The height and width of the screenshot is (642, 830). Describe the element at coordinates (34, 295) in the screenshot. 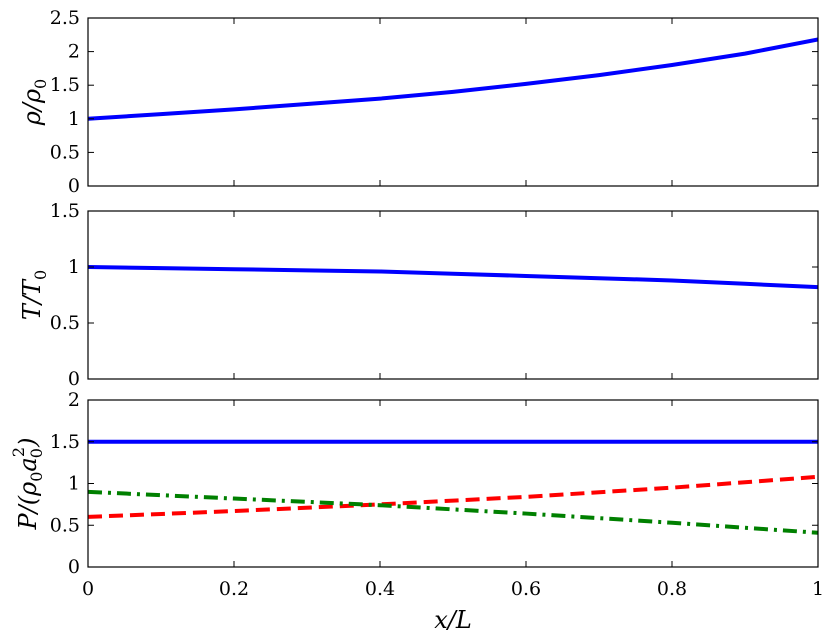

I see `y-axis-title: T/T0` at that location.